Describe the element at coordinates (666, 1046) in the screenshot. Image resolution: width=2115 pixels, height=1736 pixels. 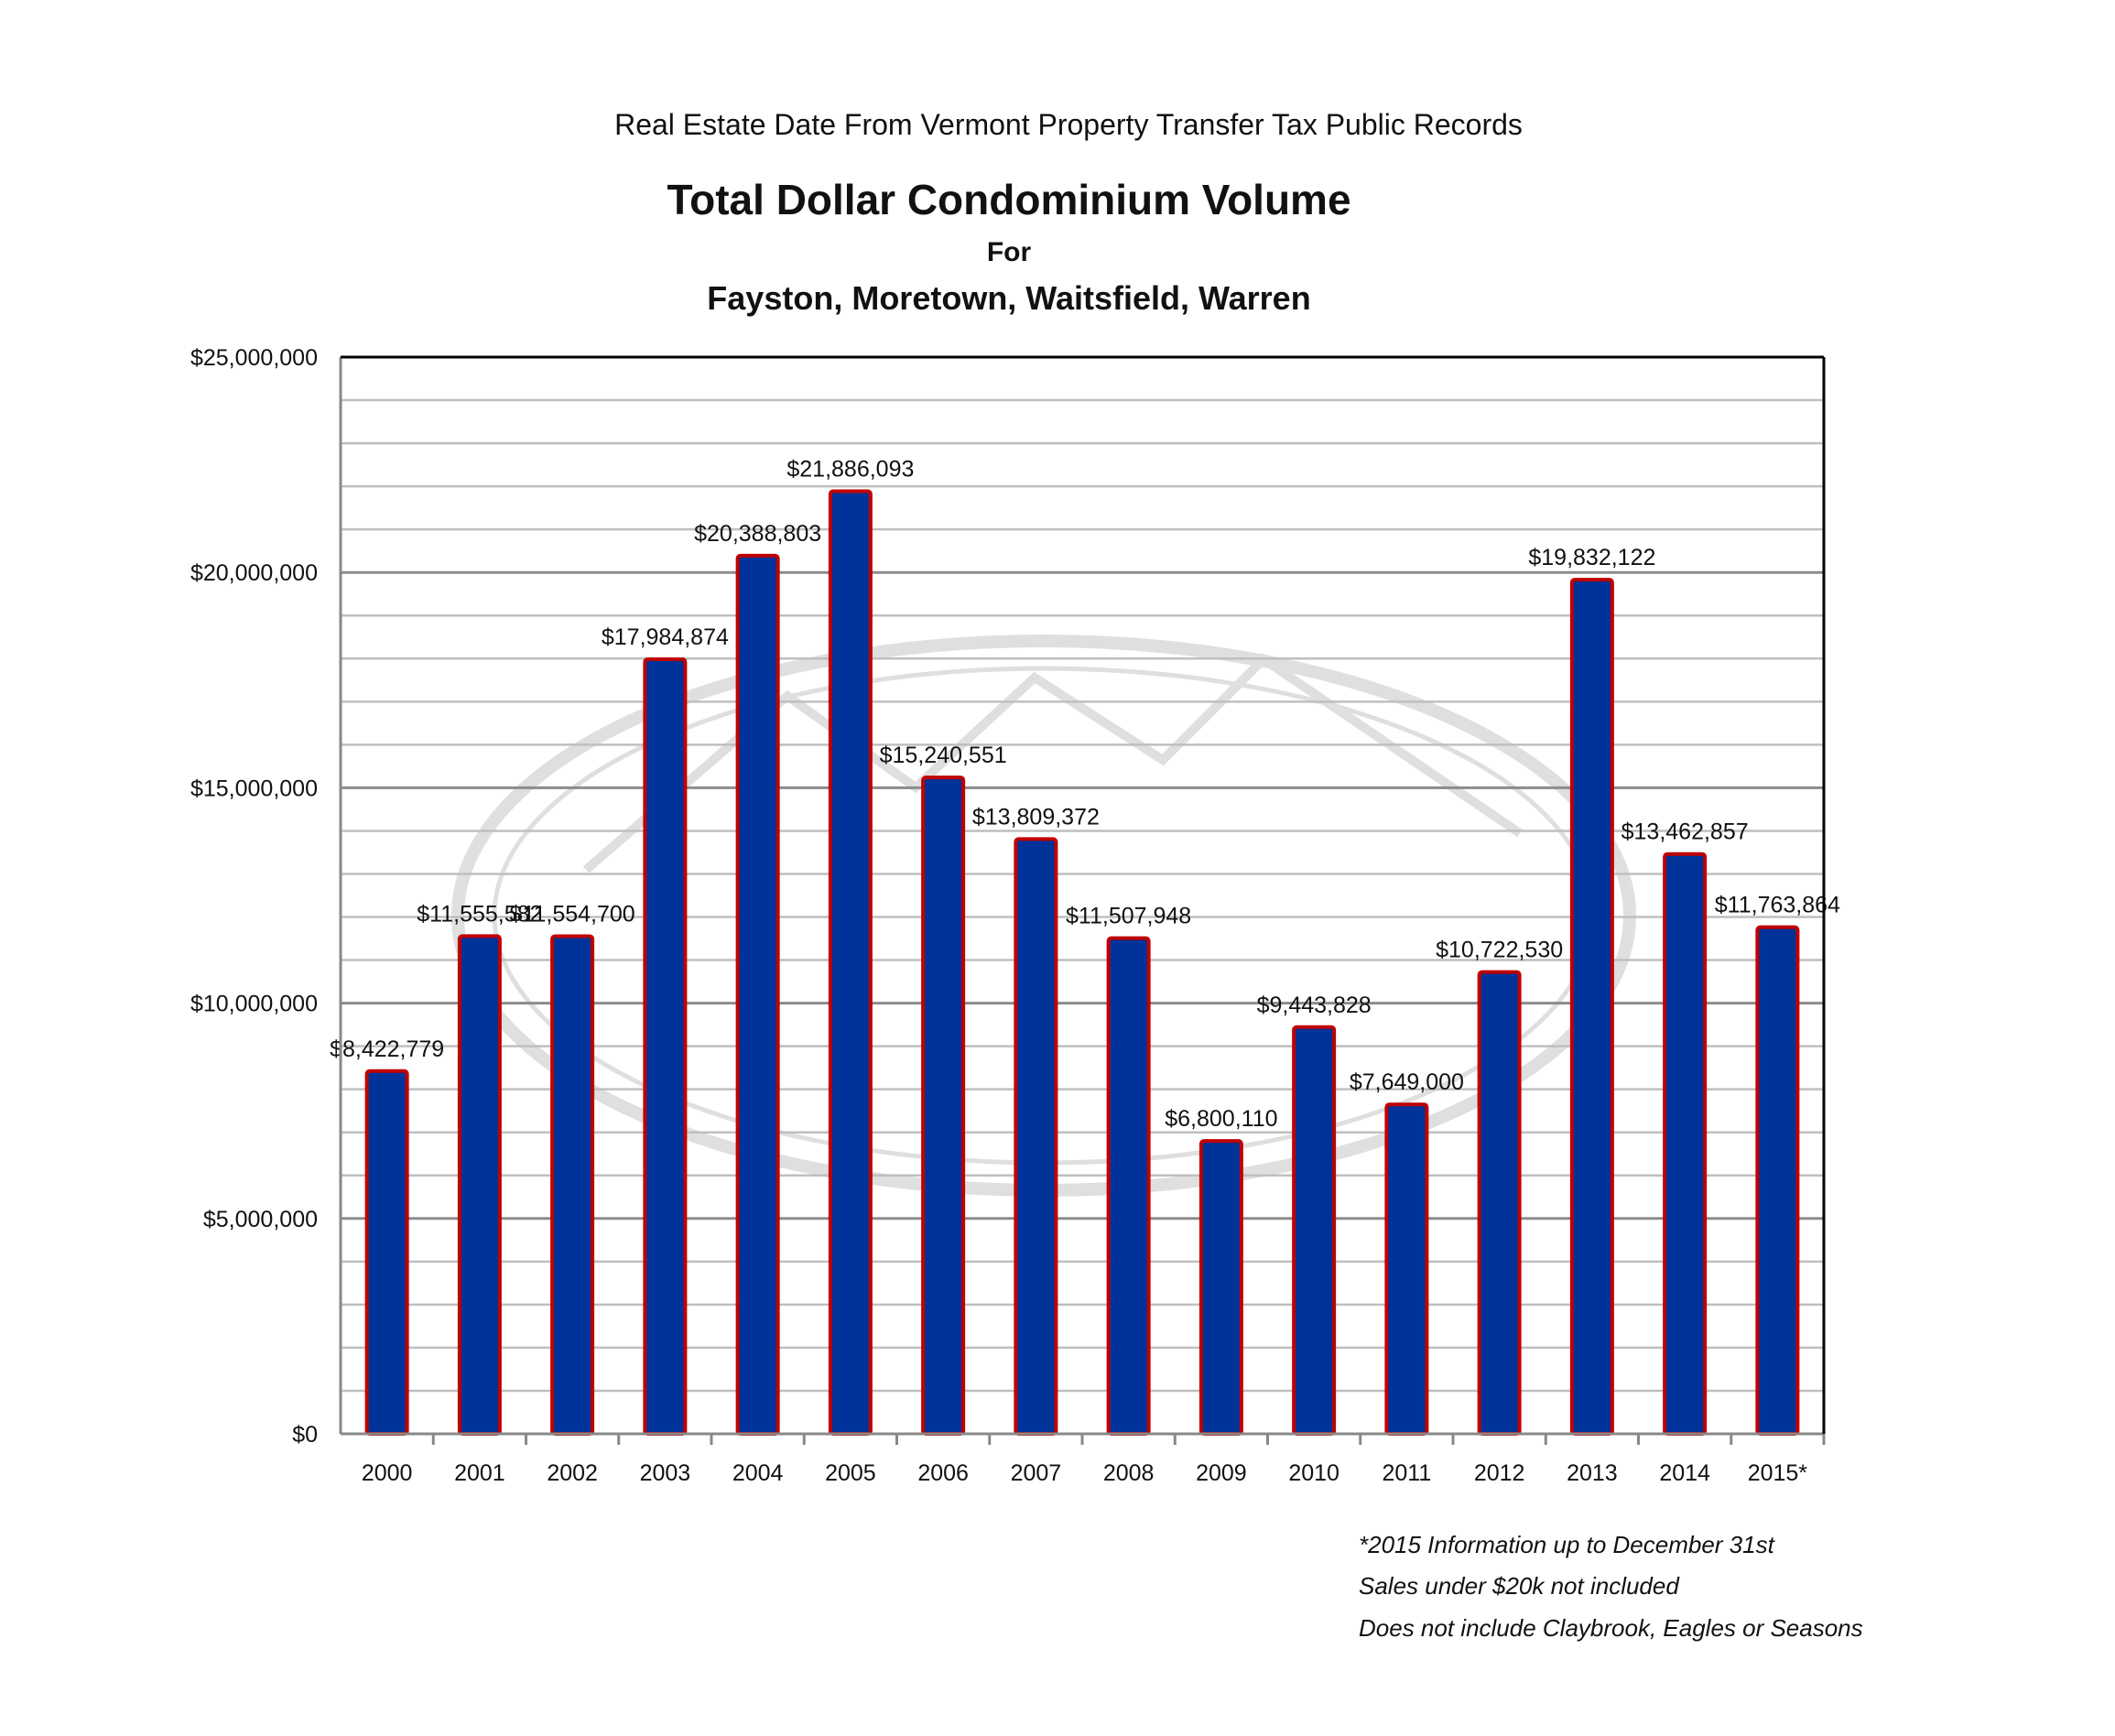
I see `bar-2003` at that location.